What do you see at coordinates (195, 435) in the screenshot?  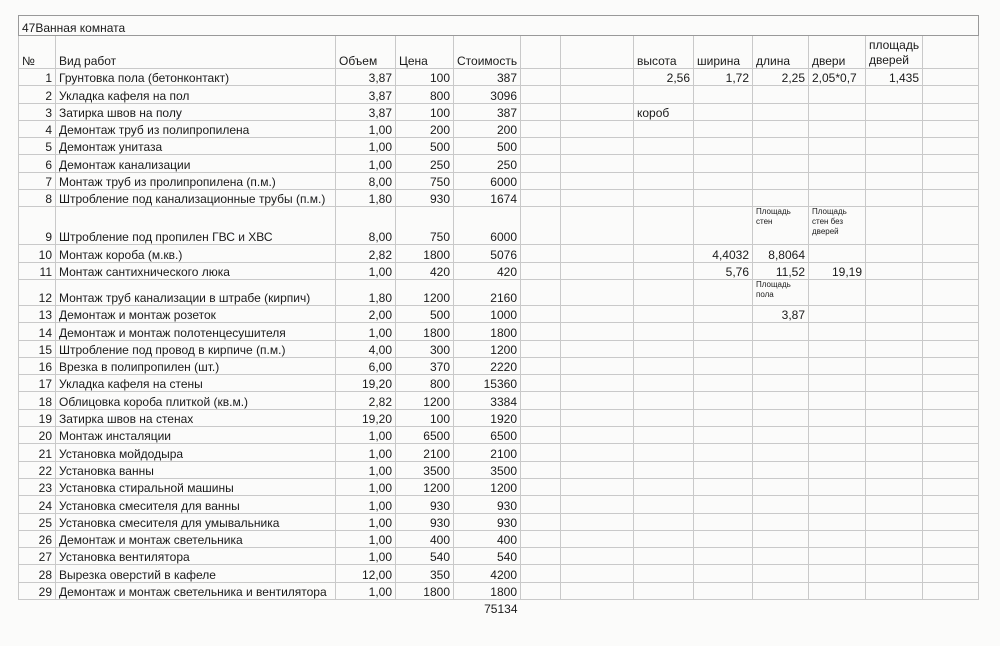 I see `cell-work: Монтаж инсталяции` at bounding box center [195, 435].